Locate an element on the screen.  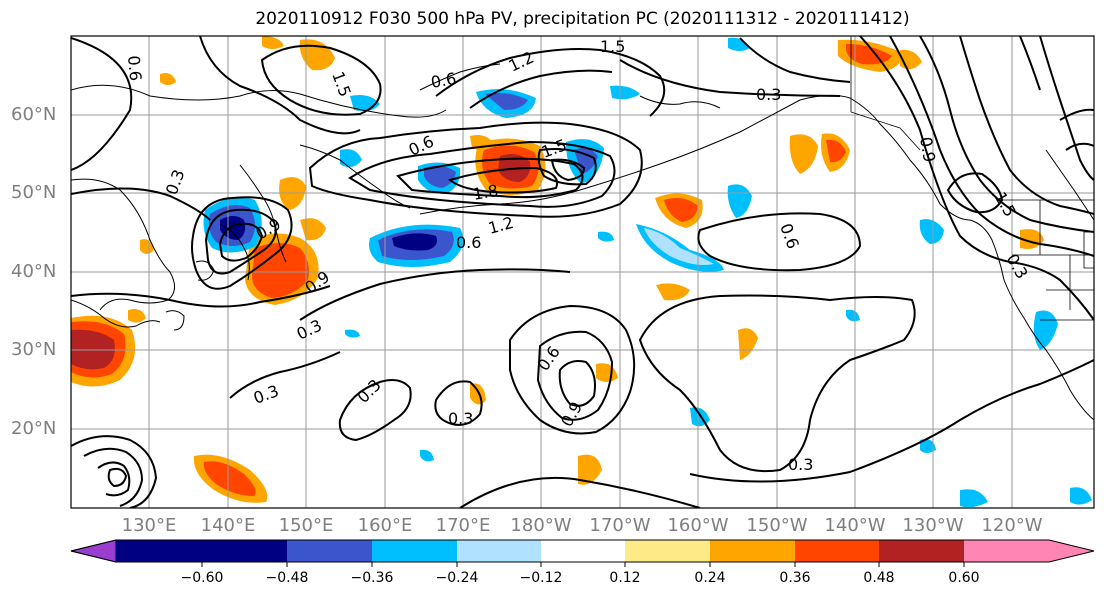
colorbar-extend-max is located at coordinates (1029, 551).